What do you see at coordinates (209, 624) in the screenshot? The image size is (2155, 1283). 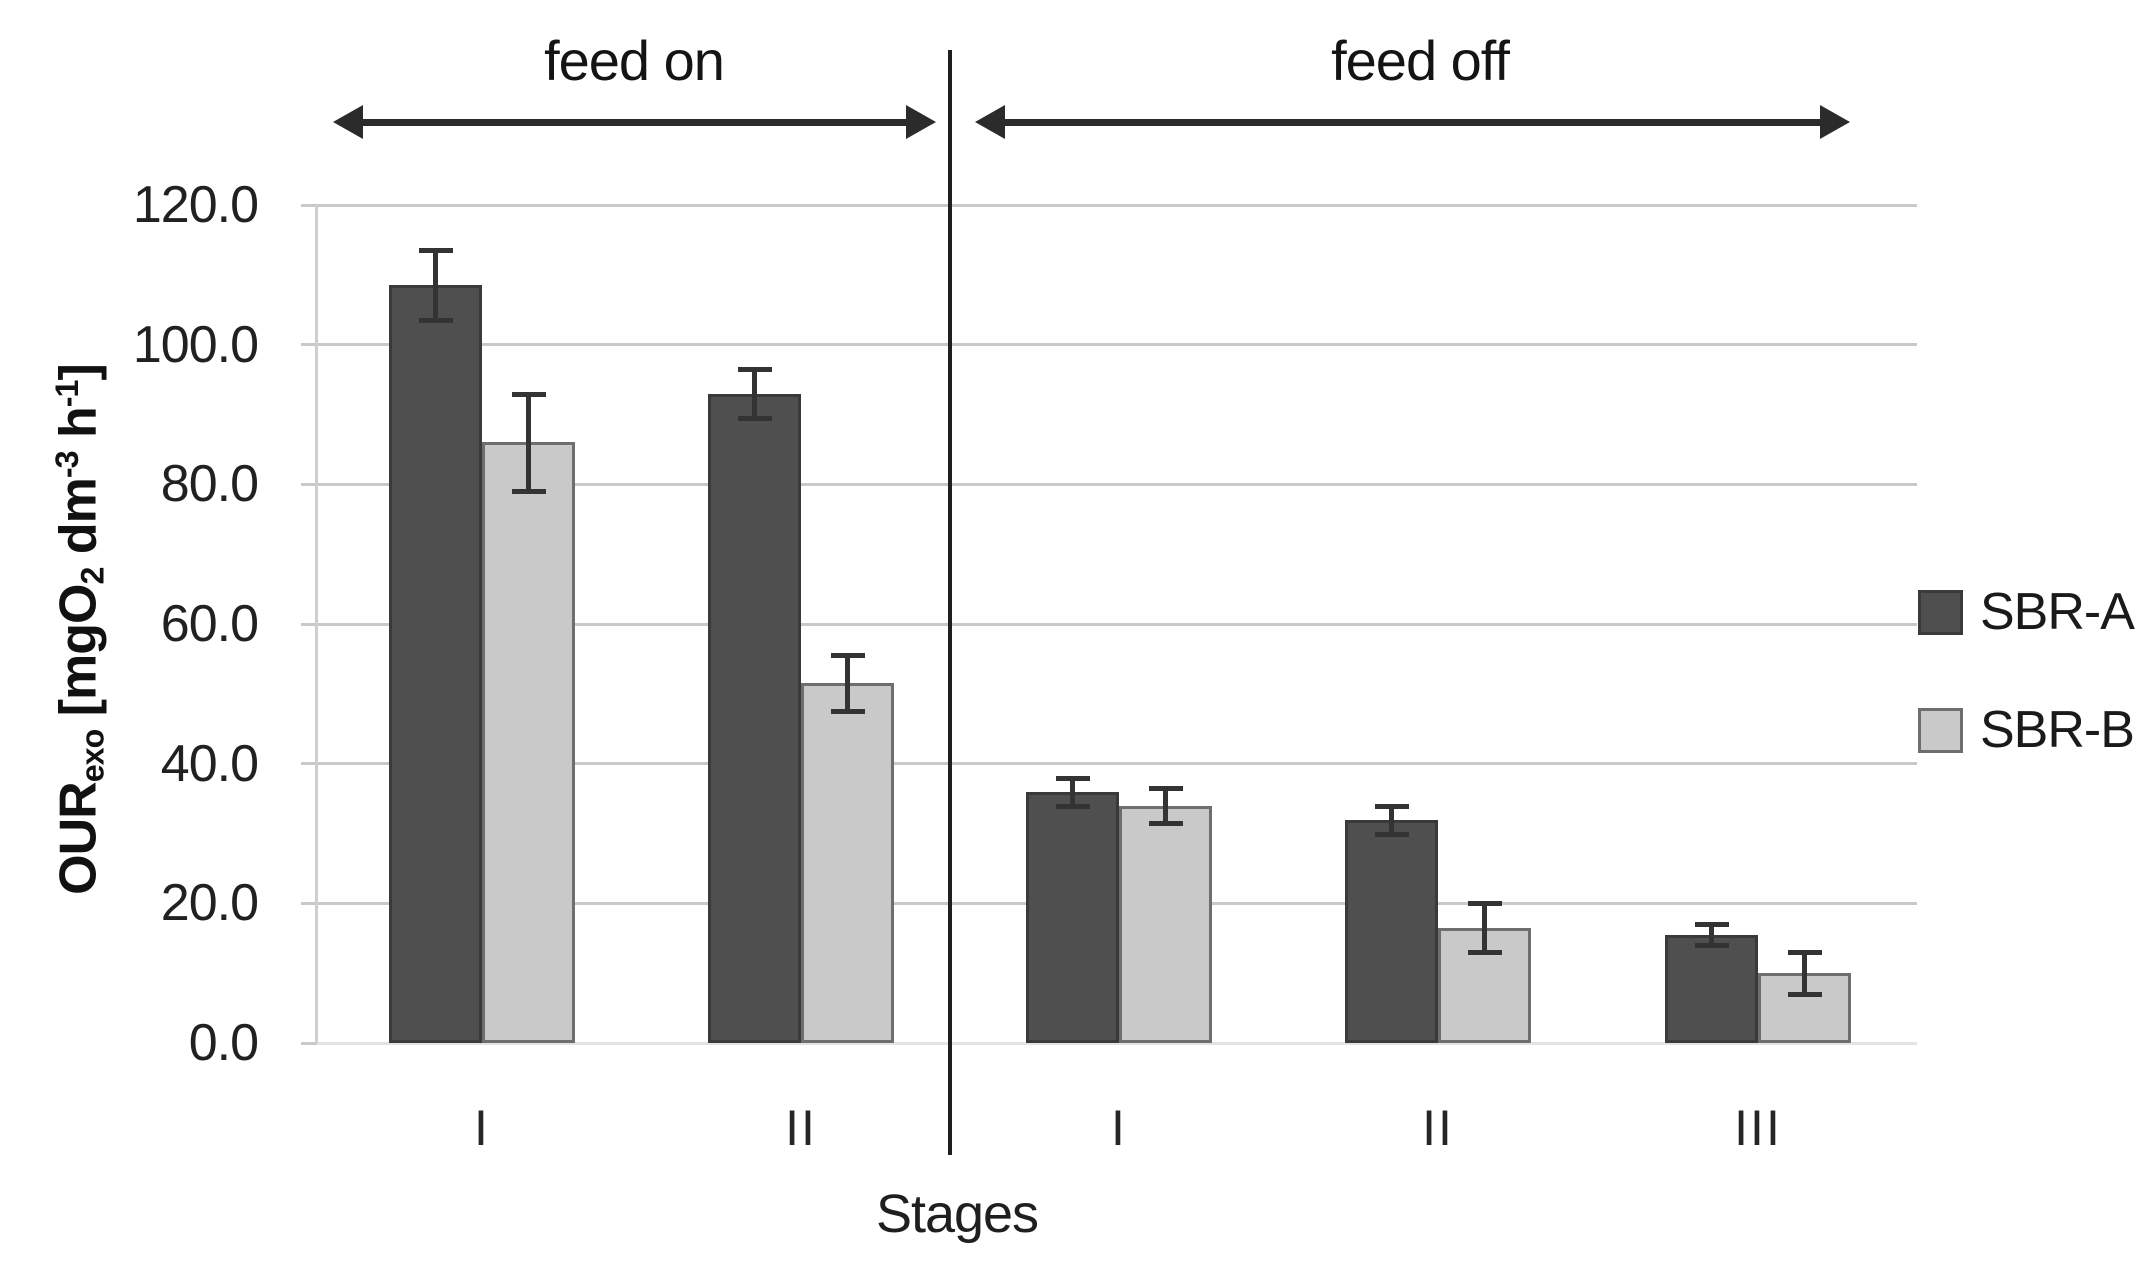 I see `y-axis-tick-label: 60.0` at bounding box center [209, 624].